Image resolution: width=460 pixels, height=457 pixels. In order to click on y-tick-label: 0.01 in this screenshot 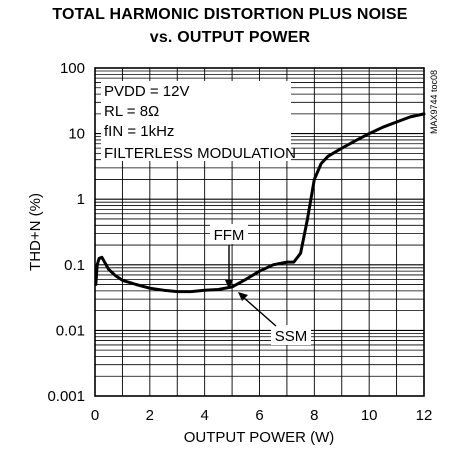, I will do `click(70, 330)`.